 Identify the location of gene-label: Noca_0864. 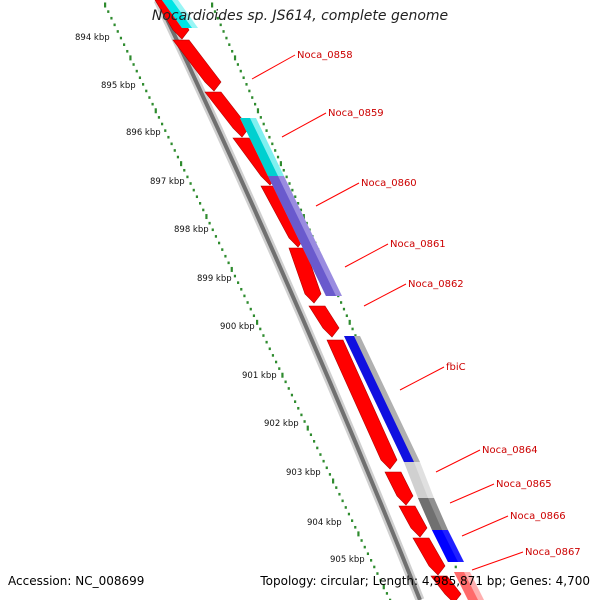
(510, 450).